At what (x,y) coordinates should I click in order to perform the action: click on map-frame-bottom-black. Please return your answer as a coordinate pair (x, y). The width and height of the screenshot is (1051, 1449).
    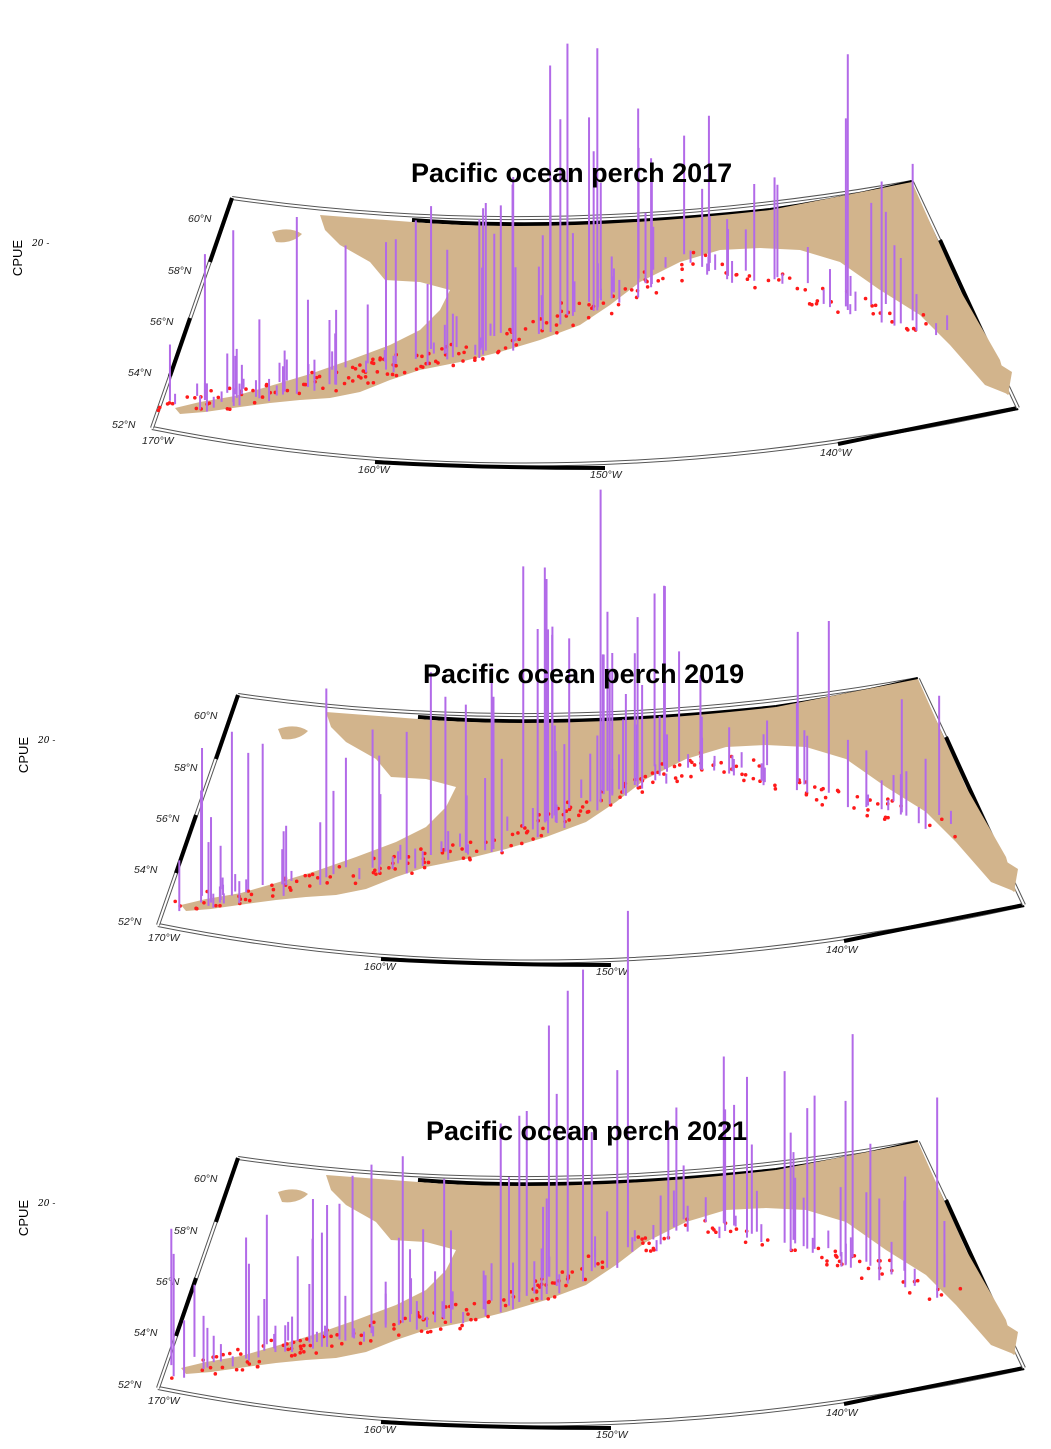
    Looking at the image, I should click on (490, 465).